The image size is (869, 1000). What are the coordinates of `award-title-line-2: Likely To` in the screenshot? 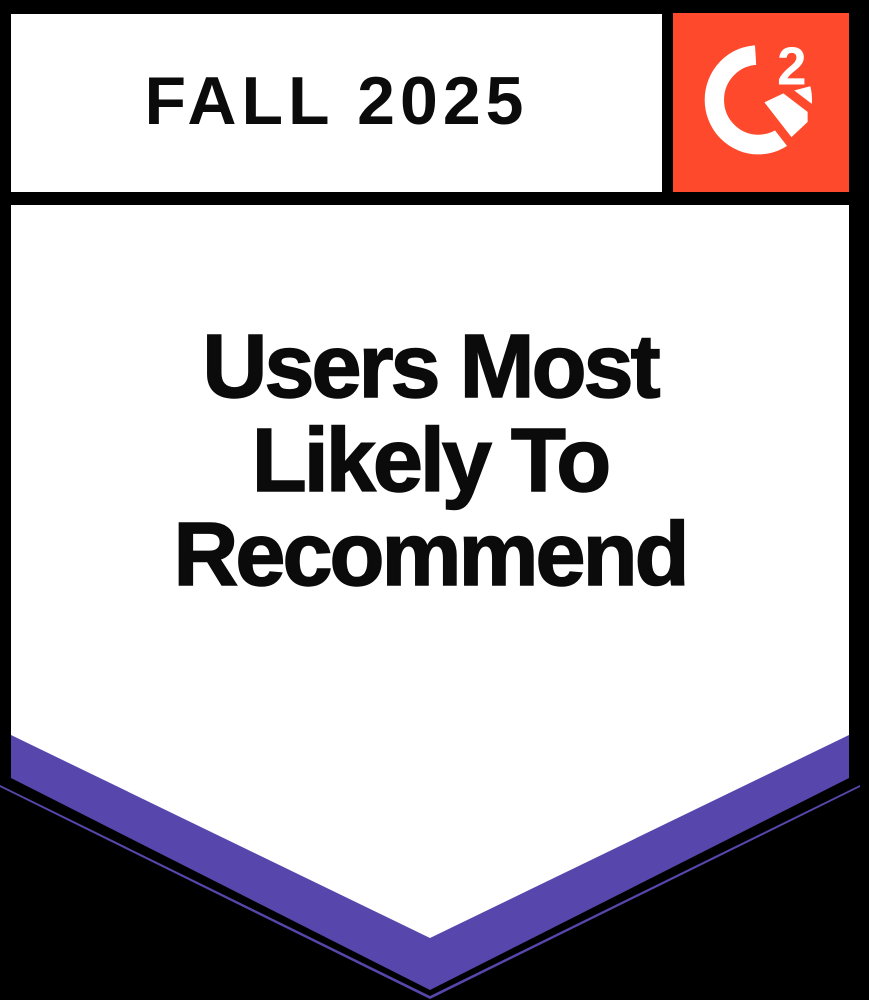 It's located at (431, 461).